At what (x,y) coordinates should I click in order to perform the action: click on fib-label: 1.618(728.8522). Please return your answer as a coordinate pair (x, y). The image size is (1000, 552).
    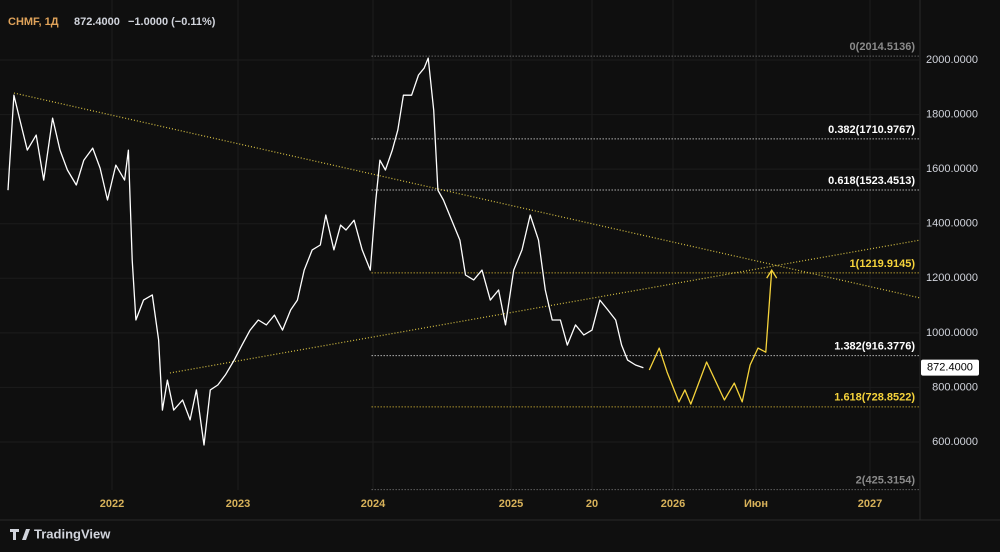
    Looking at the image, I should click on (874, 398).